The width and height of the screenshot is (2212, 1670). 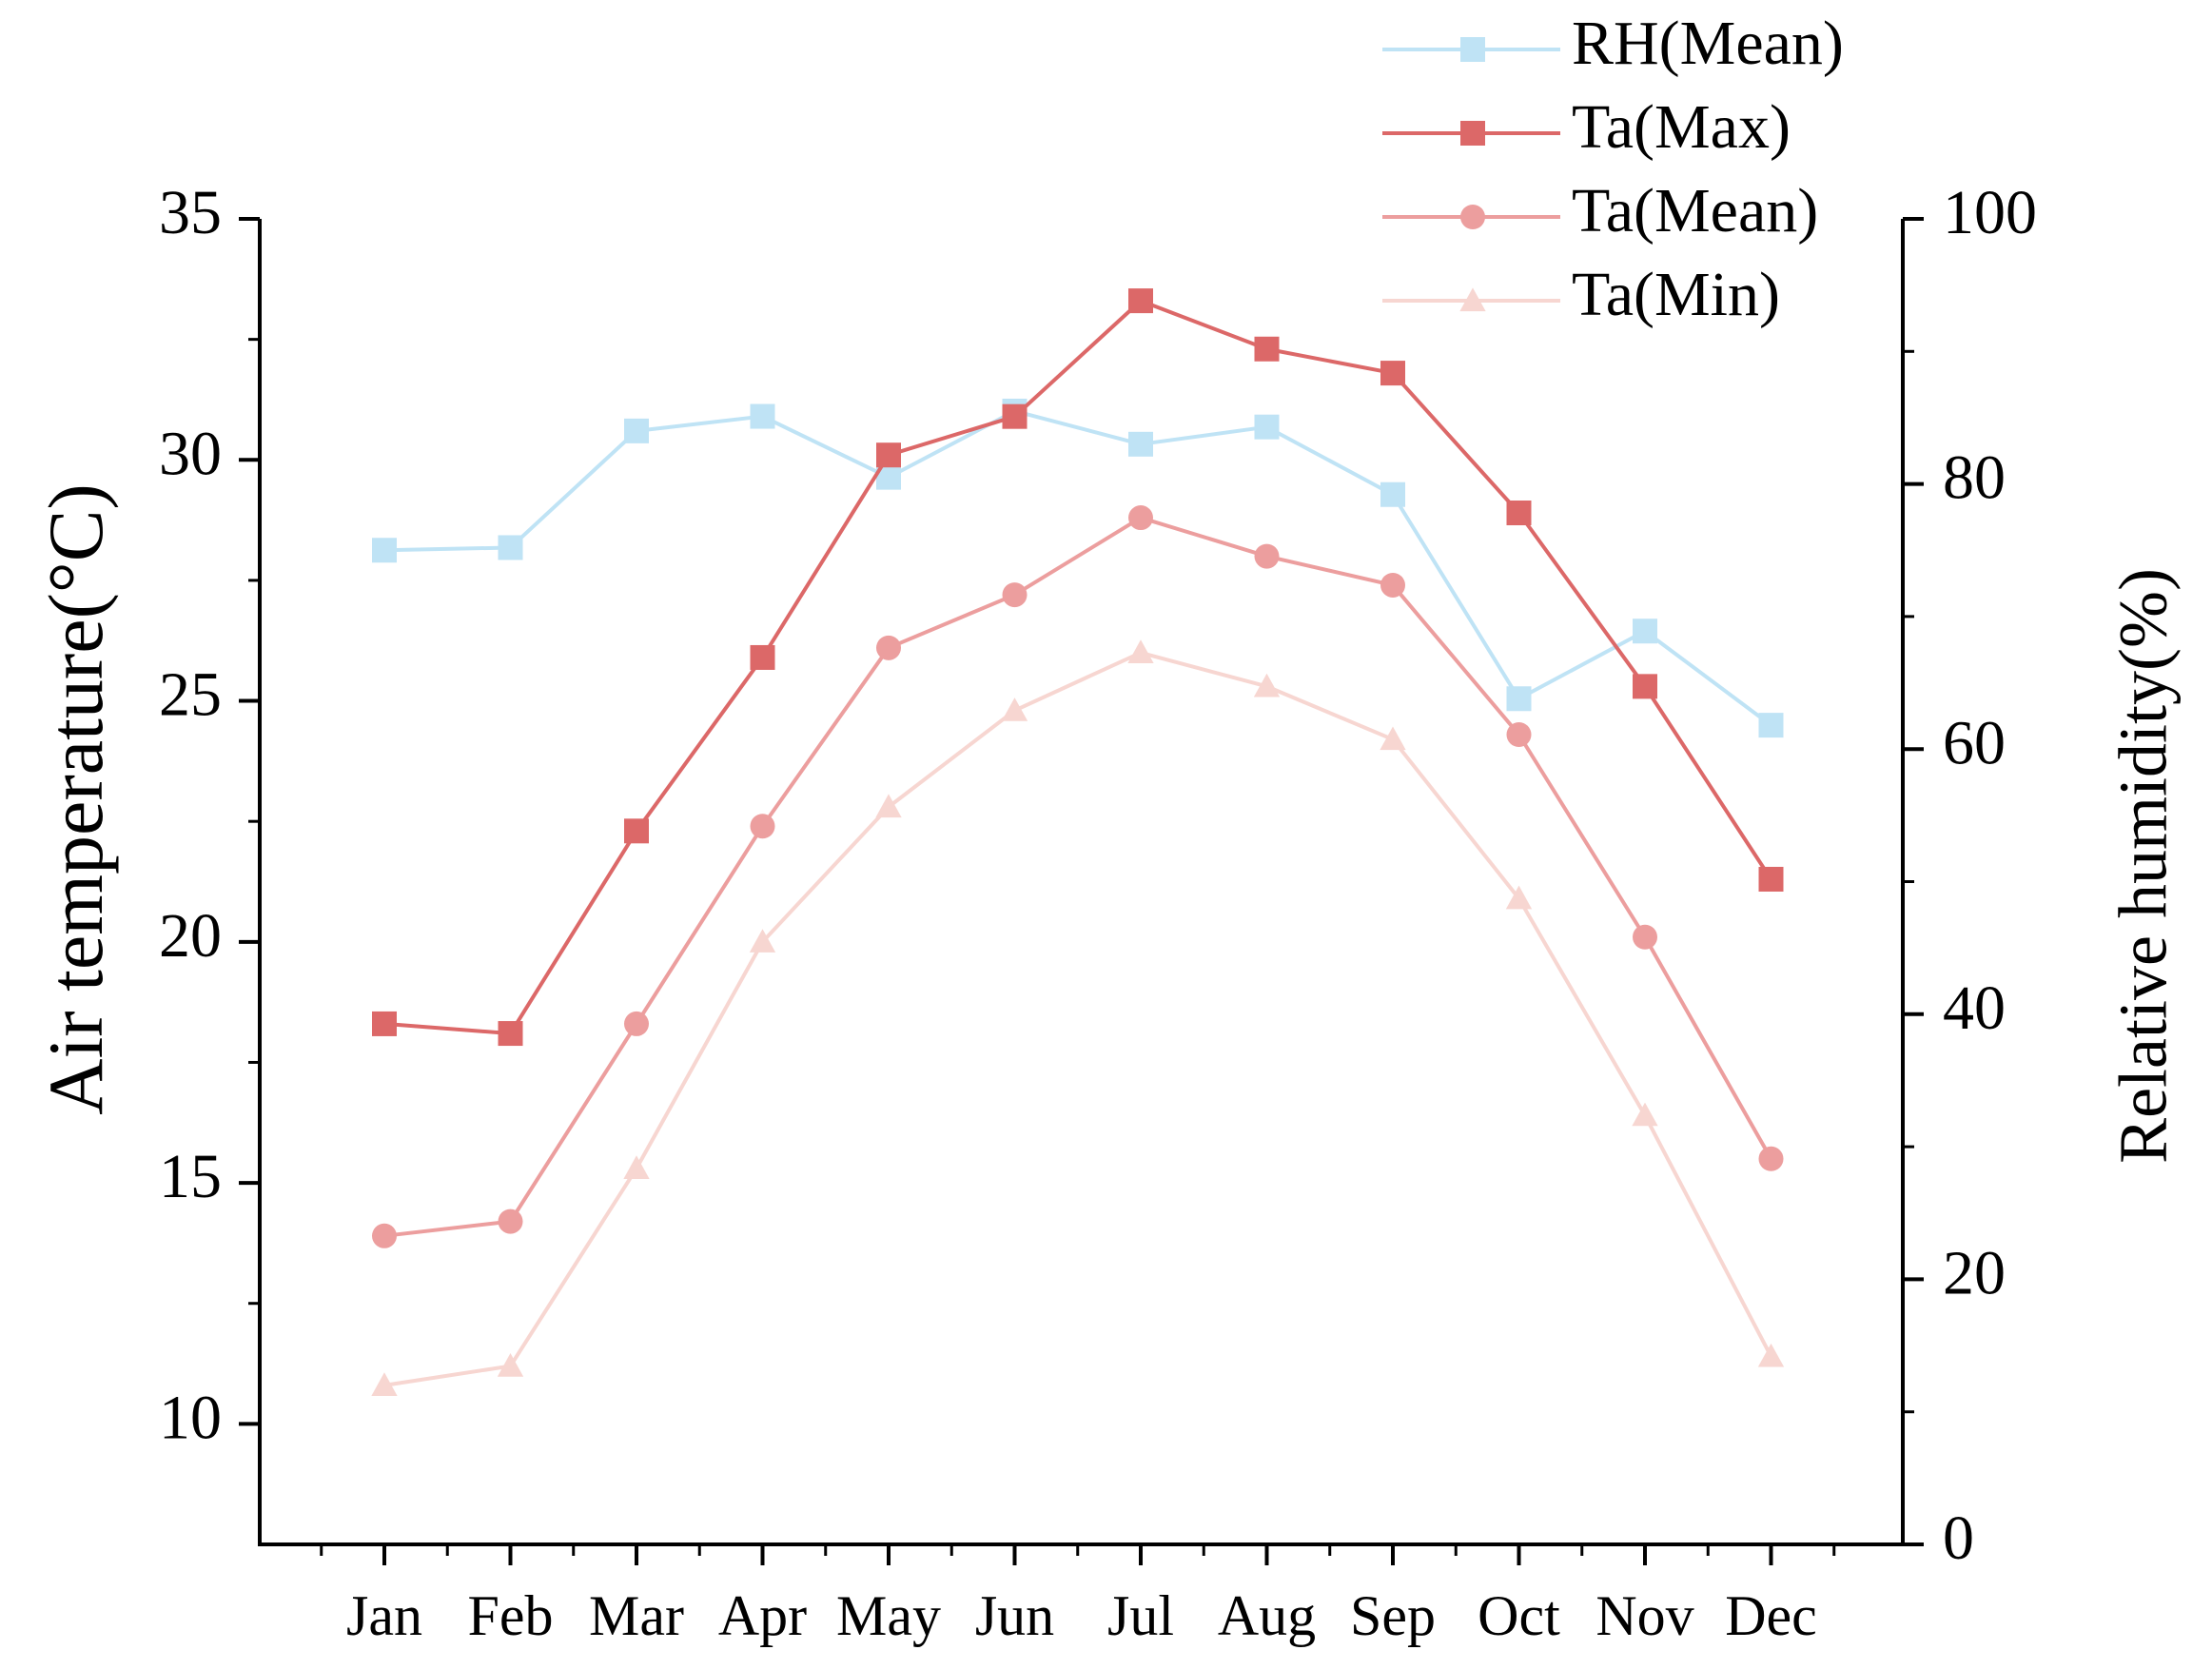 What do you see at coordinates (1472, 133) in the screenshot?
I see `legend-marker-ta-max` at bounding box center [1472, 133].